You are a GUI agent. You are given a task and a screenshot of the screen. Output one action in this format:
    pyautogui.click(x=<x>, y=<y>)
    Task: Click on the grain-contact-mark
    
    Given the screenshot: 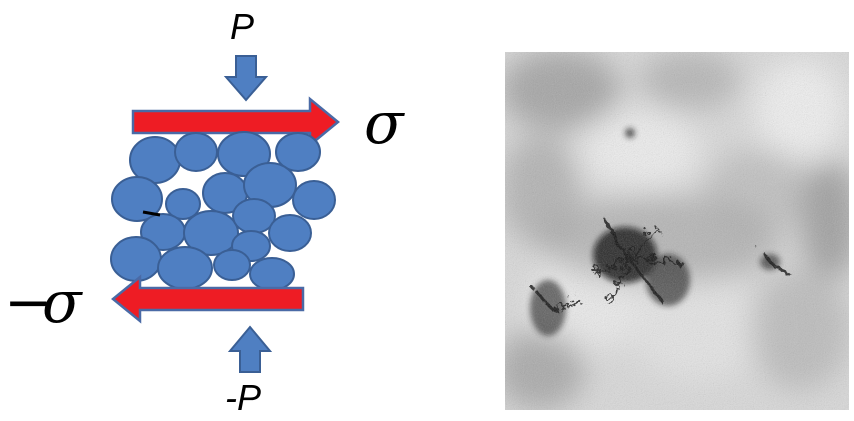 What is the action you would take?
    pyautogui.click(x=151, y=213)
    